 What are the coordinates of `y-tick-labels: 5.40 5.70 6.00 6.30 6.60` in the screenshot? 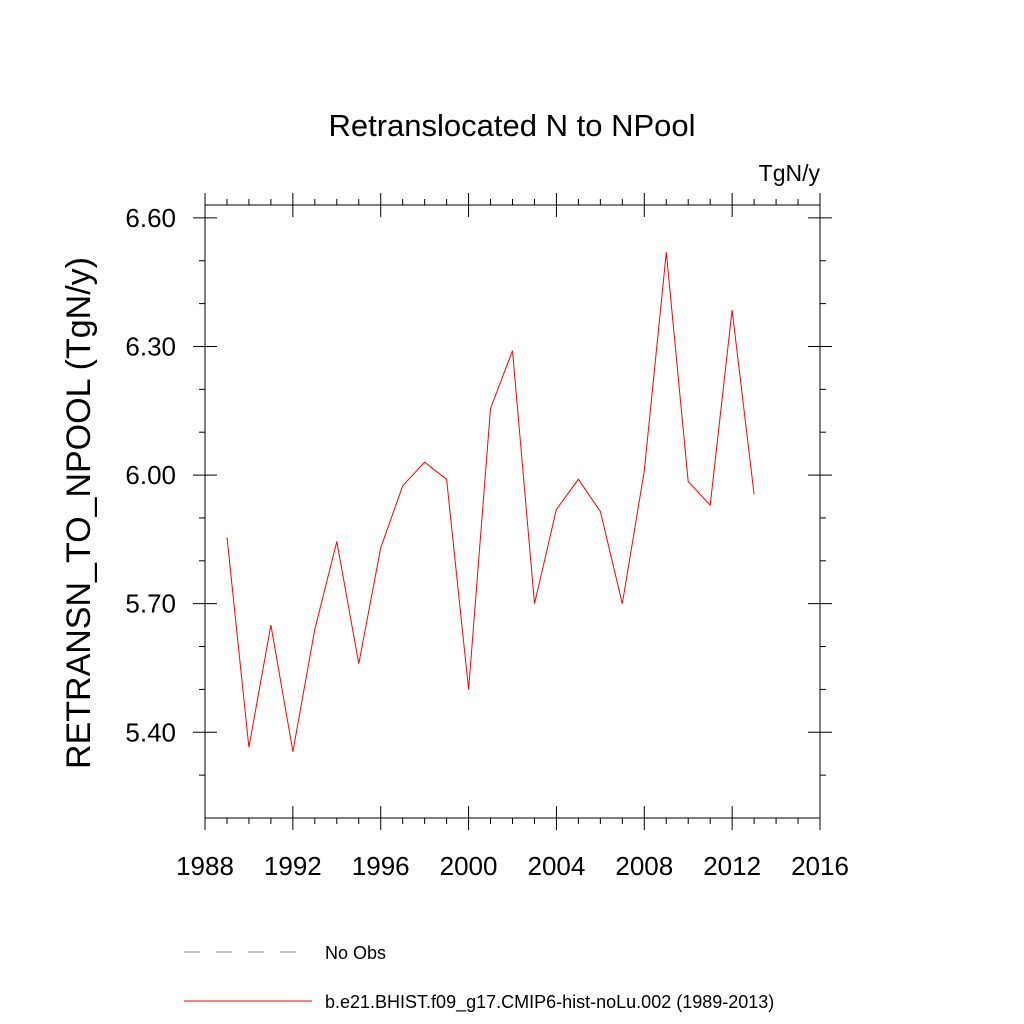 It's located at (150, 475).